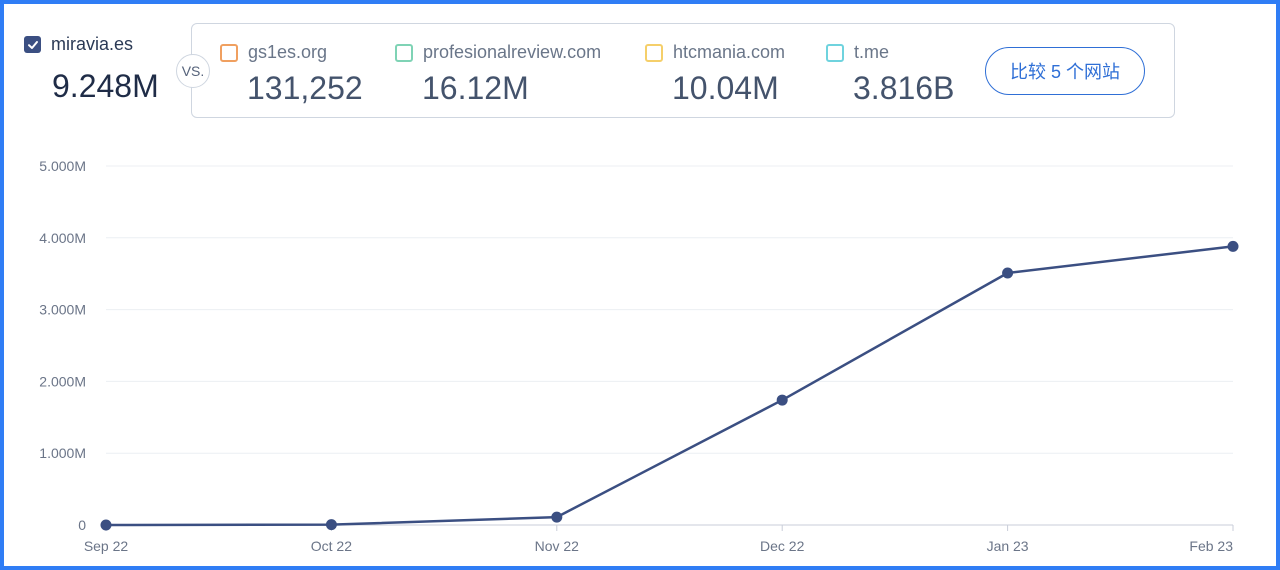 This screenshot has height=570, width=1280. What do you see at coordinates (729, 52) in the screenshot?
I see `competitor-name: htcmania.com` at bounding box center [729, 52].